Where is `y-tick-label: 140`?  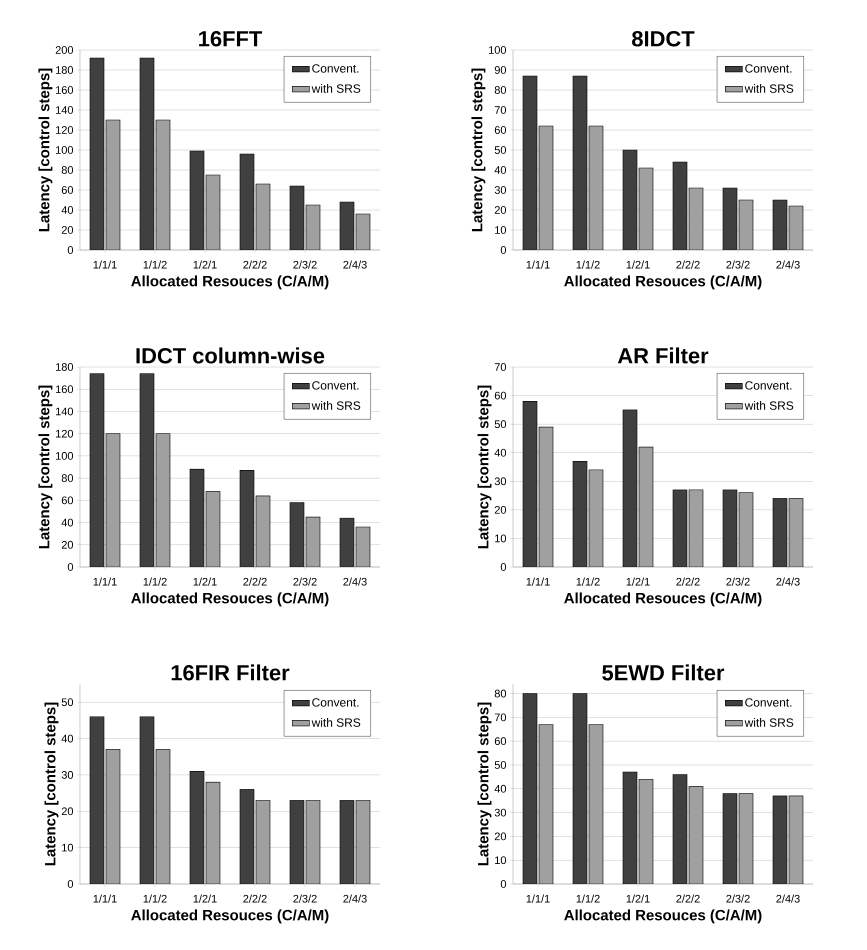 y-tick-label: 140 is located at coordinates (65, 412).